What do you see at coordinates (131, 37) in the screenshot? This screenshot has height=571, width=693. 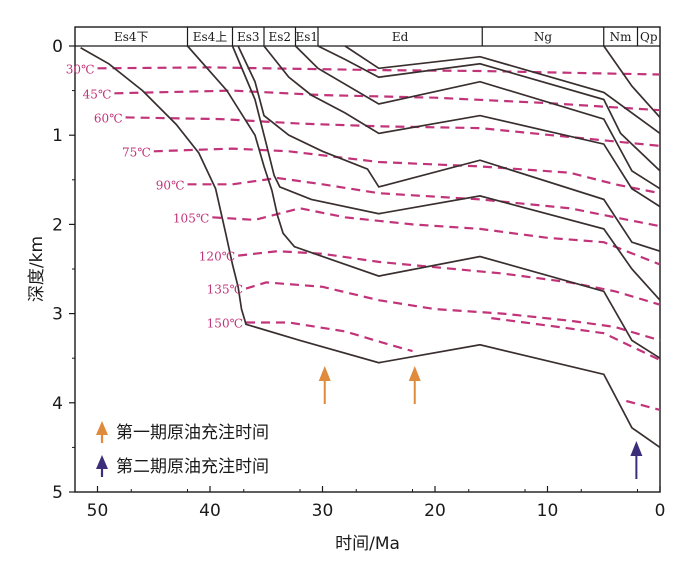 I see `strat-label: Es4下` at bounding box center [131, 37].